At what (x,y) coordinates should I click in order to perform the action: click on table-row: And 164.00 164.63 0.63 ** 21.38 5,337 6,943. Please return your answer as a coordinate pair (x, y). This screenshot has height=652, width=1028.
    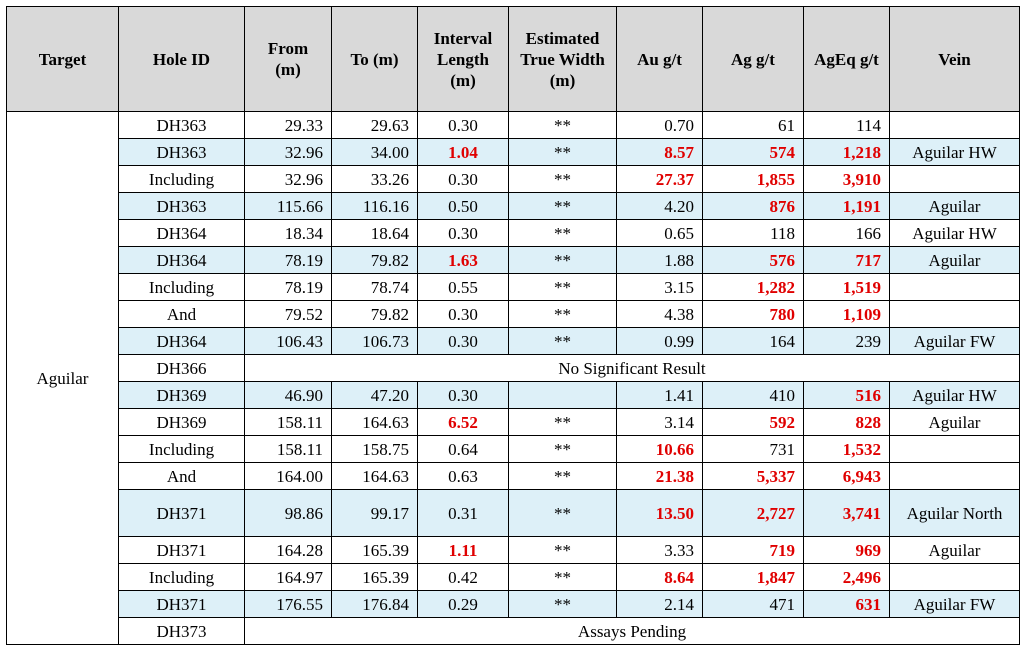
    Looking at the image, I should click on (513, 476).